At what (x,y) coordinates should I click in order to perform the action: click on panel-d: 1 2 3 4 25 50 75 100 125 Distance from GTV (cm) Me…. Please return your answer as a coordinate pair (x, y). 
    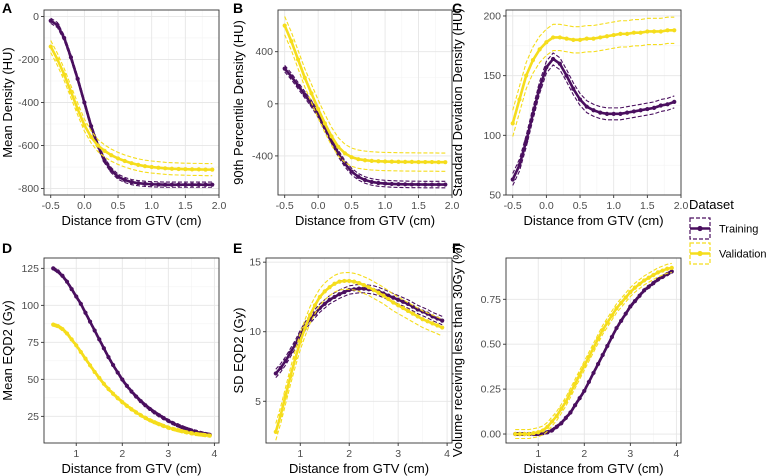
    Looking at the image, I should click on (110, 358).